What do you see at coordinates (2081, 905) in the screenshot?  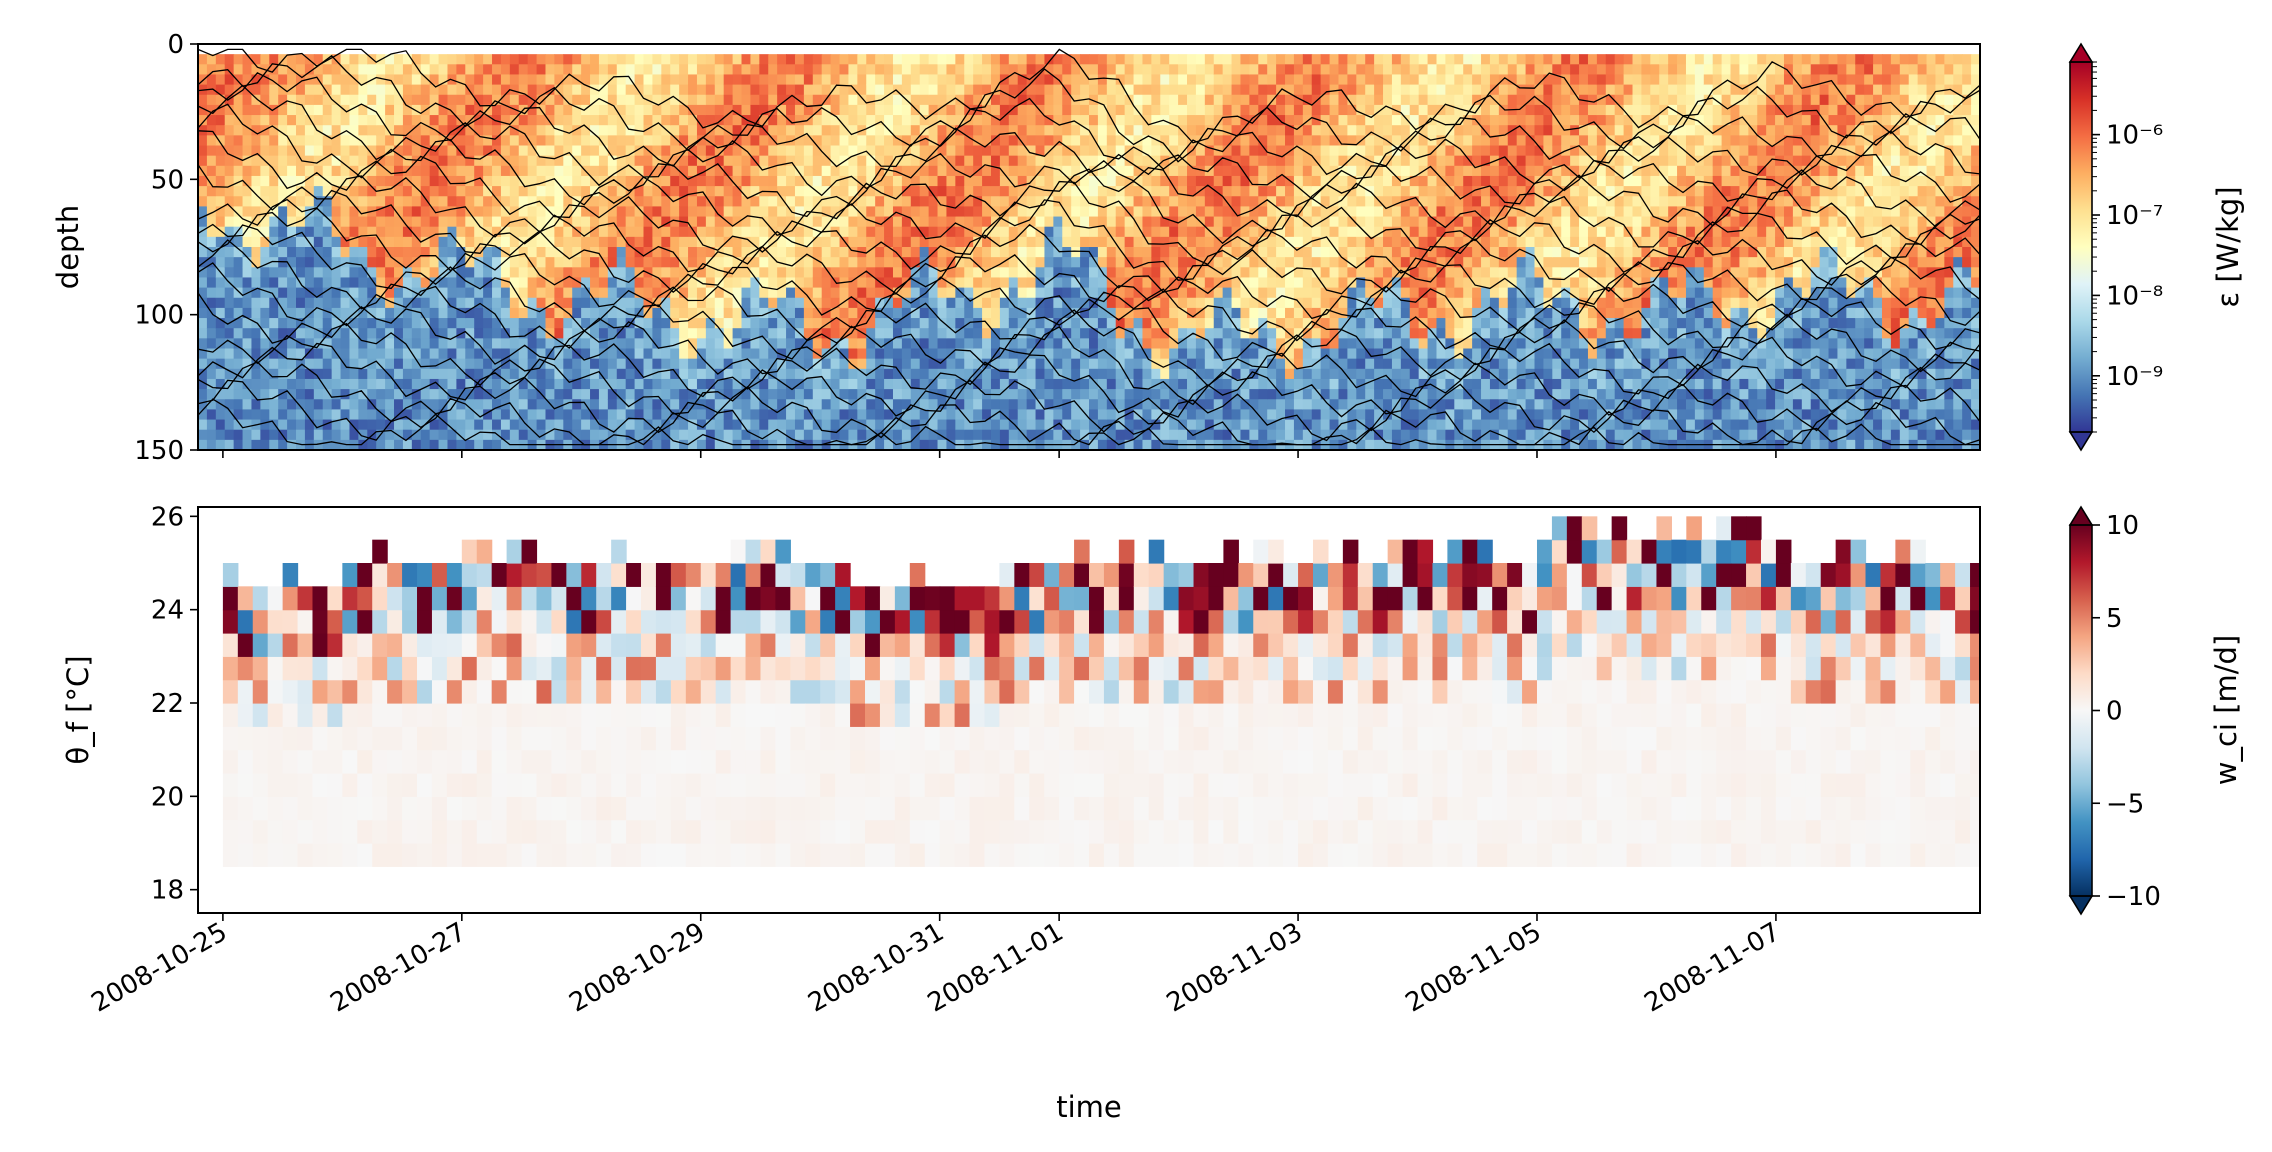 I see `wci-colorbar-extend-min` at bounding box center [2081, 905].